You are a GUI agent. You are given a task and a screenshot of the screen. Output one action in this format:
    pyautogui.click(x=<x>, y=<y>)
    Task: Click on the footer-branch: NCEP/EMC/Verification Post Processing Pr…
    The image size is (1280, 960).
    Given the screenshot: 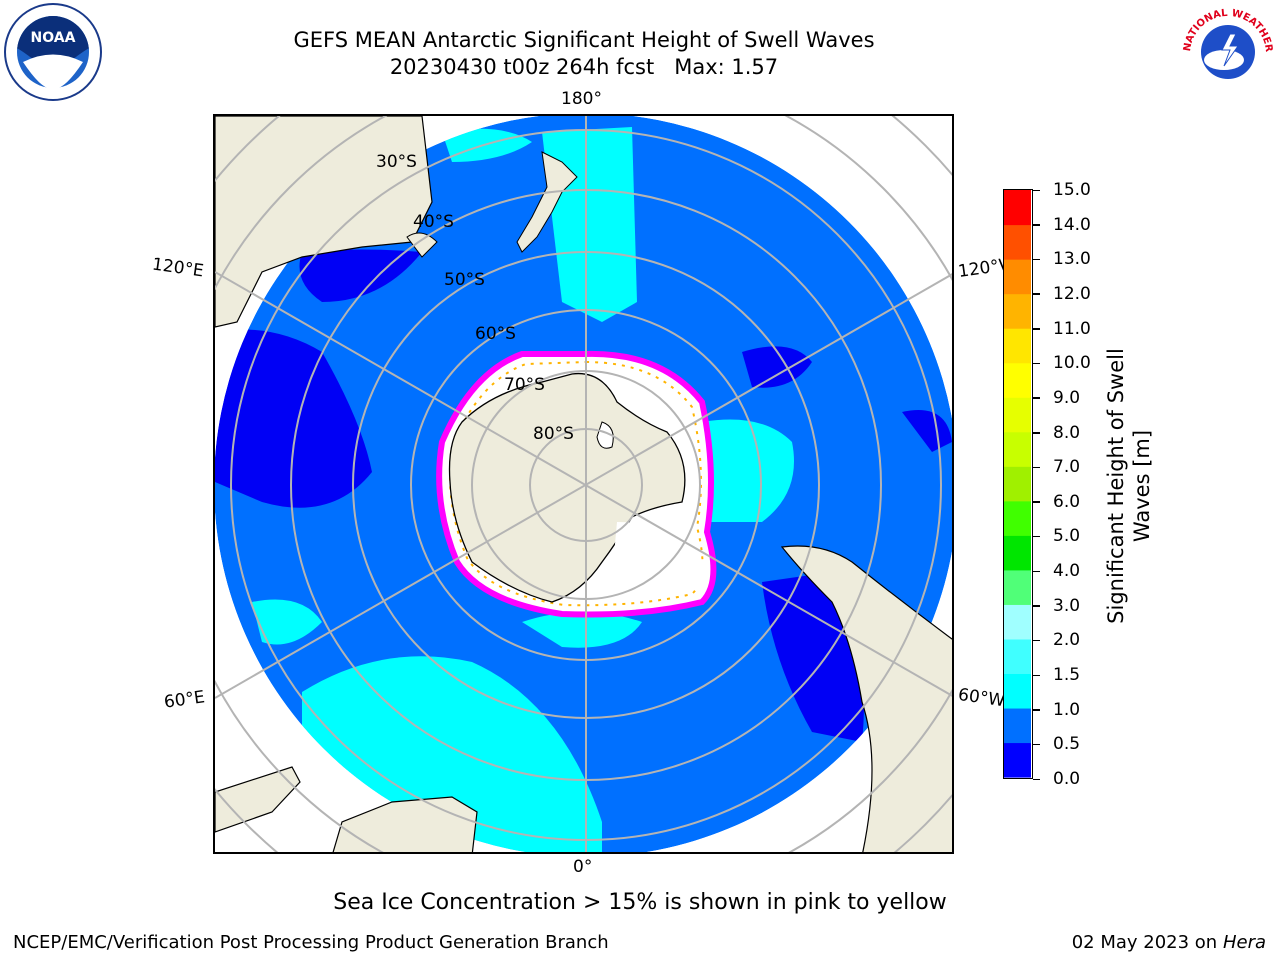 What is the action you would take?
    pyautogui.click(x=311, y=942)
    